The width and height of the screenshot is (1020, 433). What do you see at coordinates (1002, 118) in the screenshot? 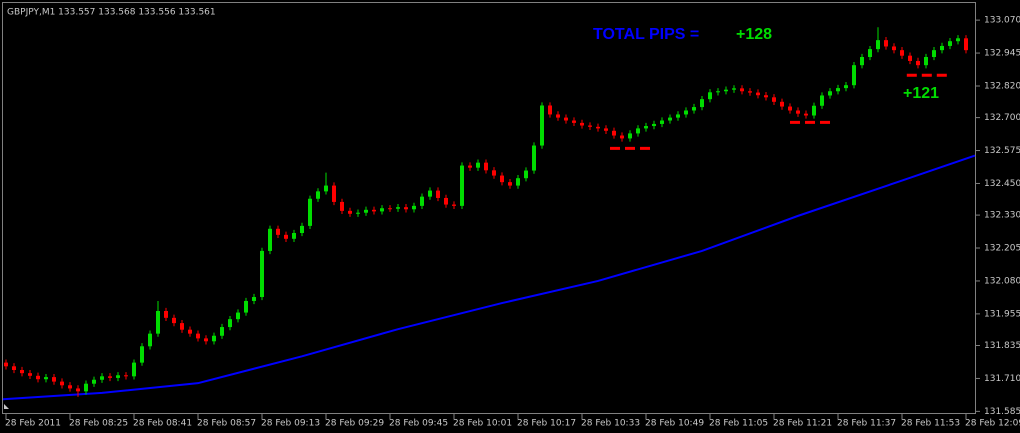
I see `y-tick-label: 132.700` at bounding box center [1002, 118].